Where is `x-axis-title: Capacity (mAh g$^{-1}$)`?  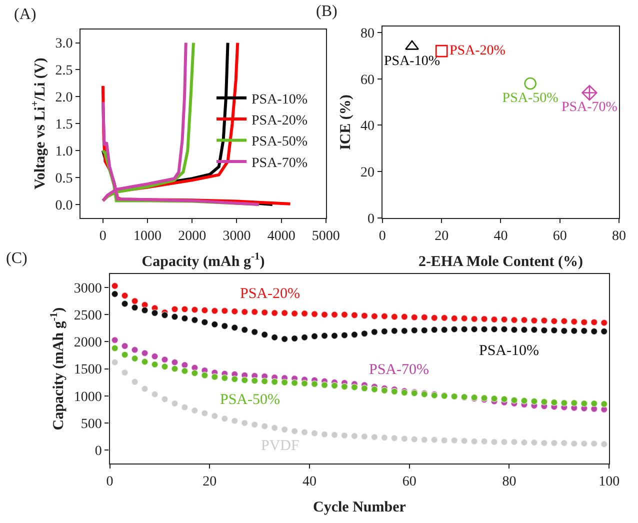 x-axis-title: Capacity (mAh g$^{-1}$) is located at coordinates (203, 261).